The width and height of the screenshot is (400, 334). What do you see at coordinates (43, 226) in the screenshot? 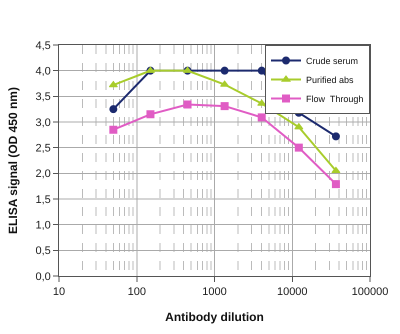
I see `y-tick-label: 1,0` at bounding box center [43, 226].